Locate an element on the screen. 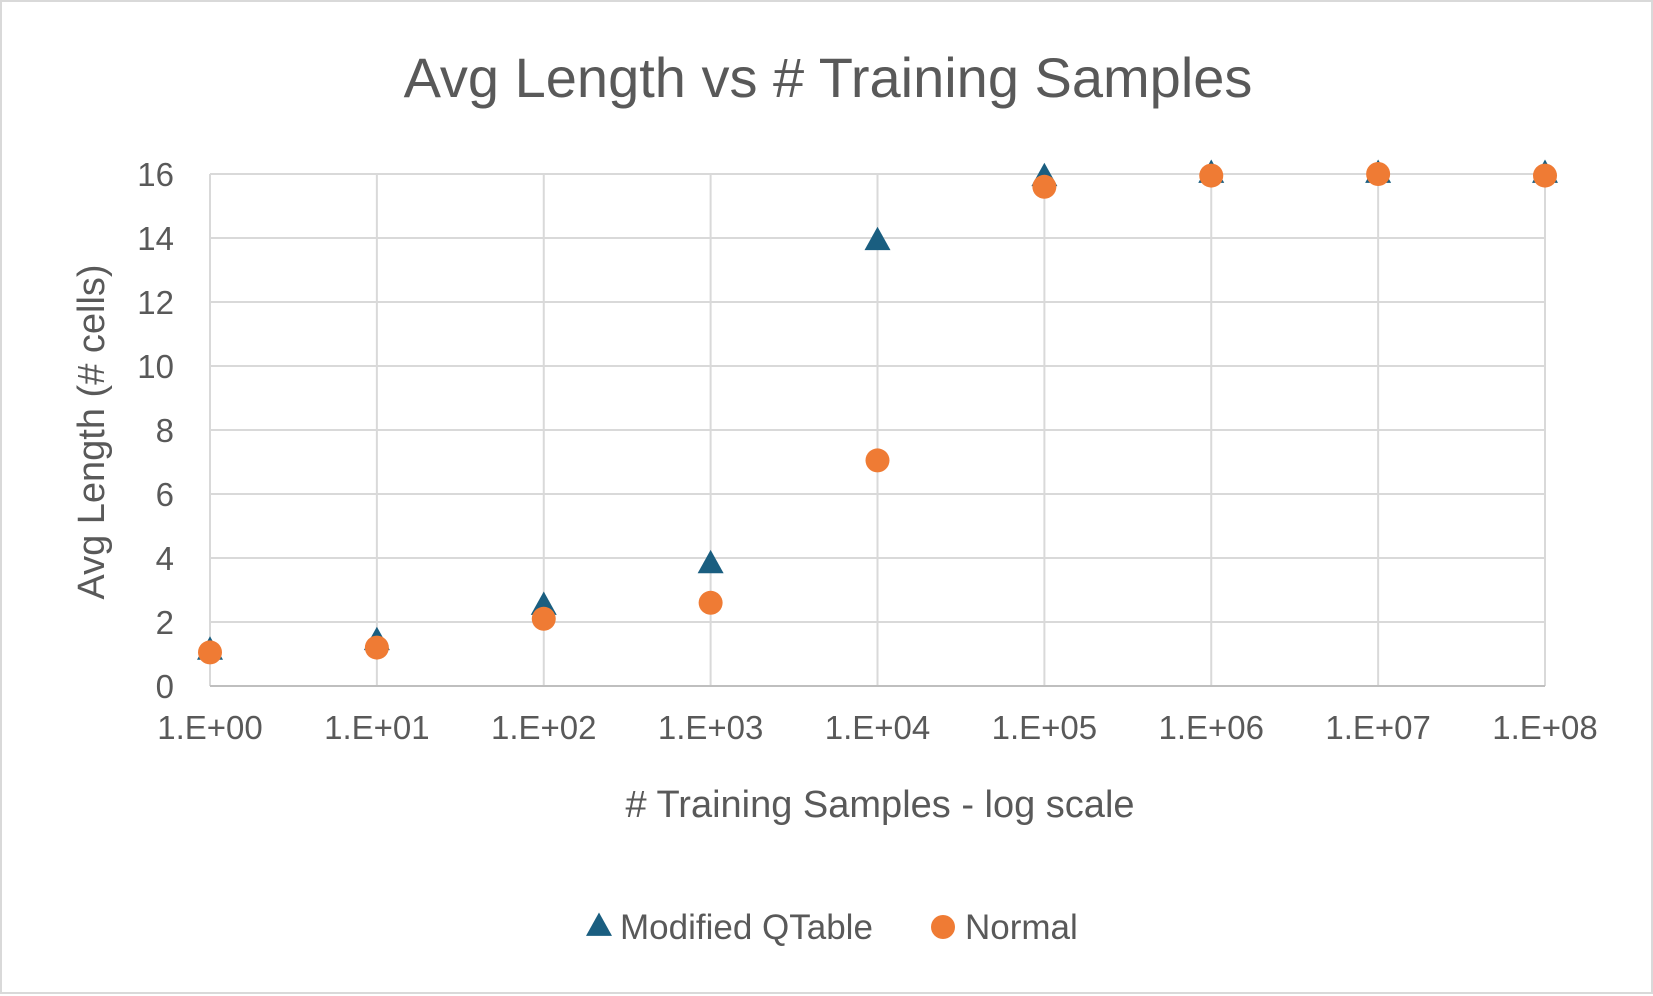 Image resolution: width=1653 pixels, height=996 pixels. x-tick-label: 1.E+01 is located at coordinates (377, 727).